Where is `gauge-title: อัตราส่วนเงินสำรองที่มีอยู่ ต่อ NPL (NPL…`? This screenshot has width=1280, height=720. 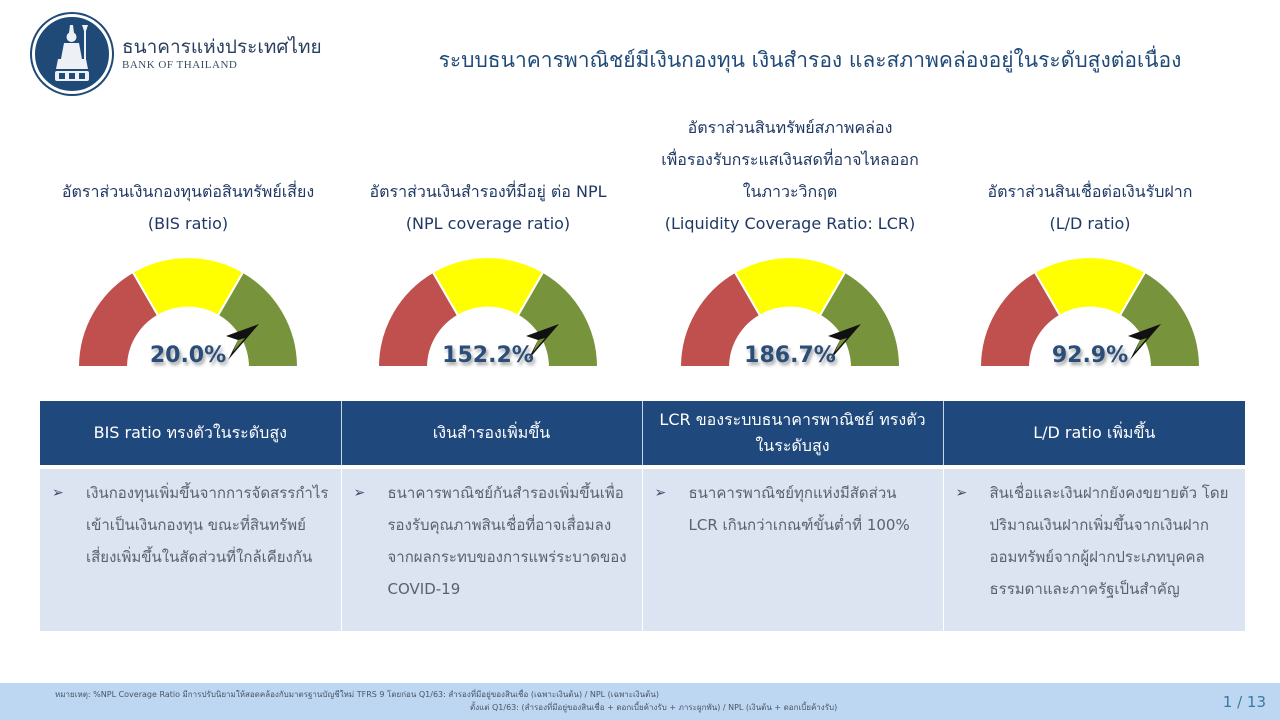 gauge-title: อัตราส่วนเงินสำรองที่มีอยู่ ต่อ NPL (NPL… is located at coordinates (488, 207).